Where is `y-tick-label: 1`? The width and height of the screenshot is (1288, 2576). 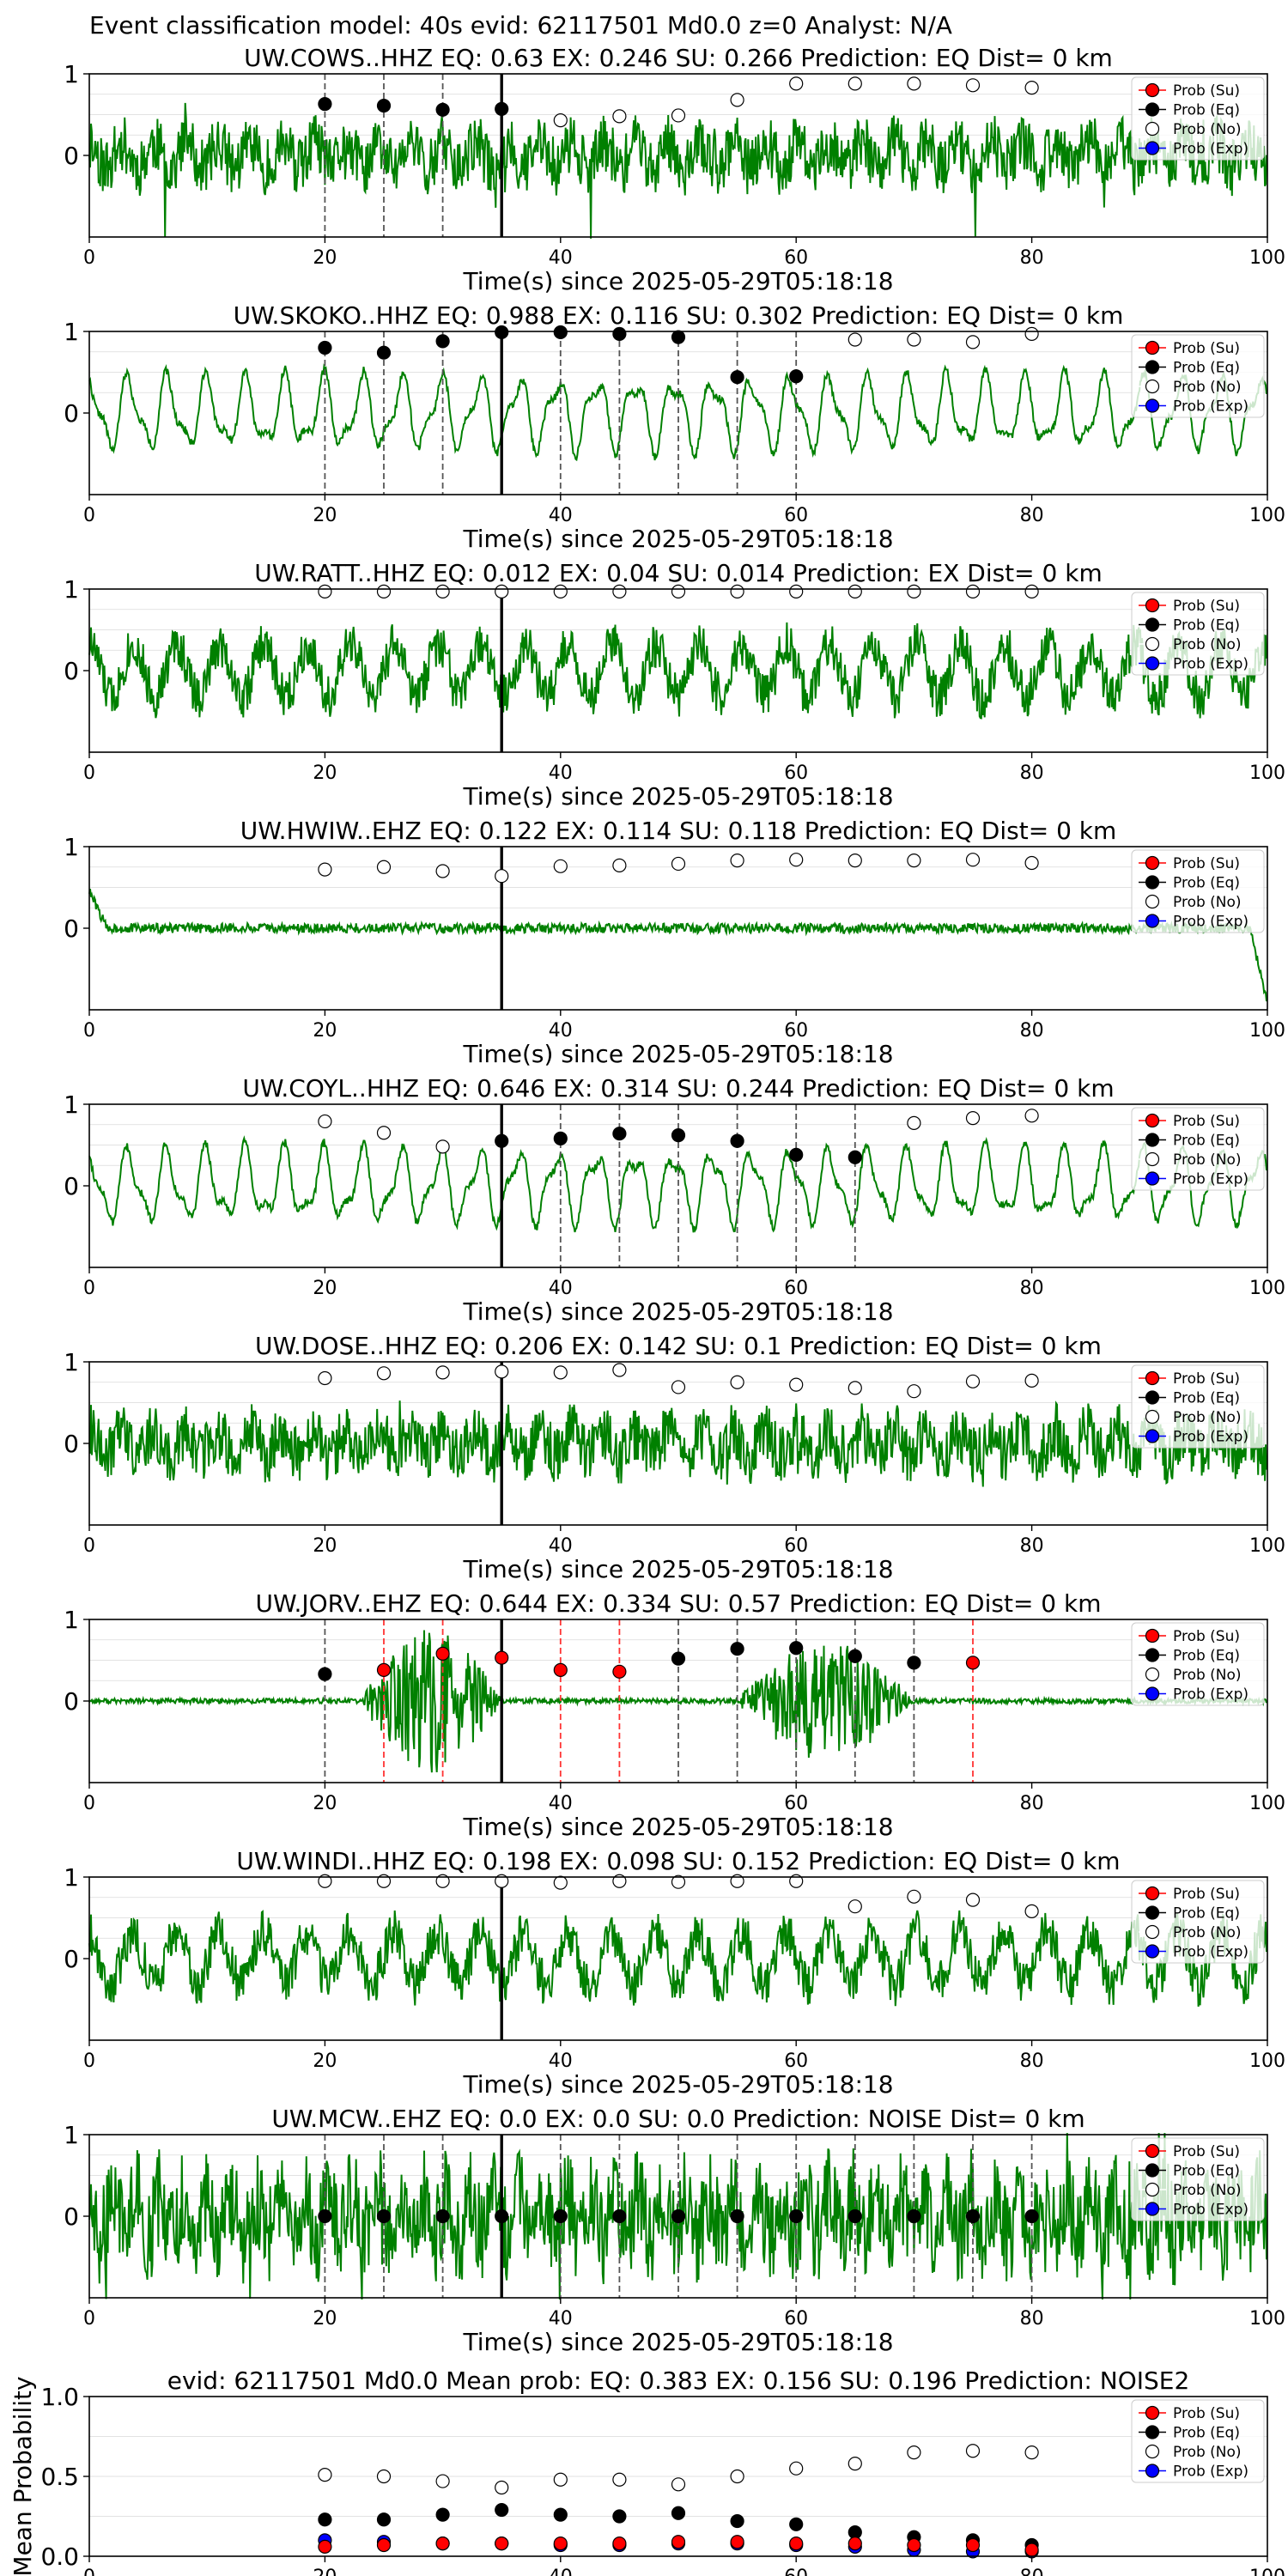
y-tick-label: 1 is located at coordinates (71, 847).